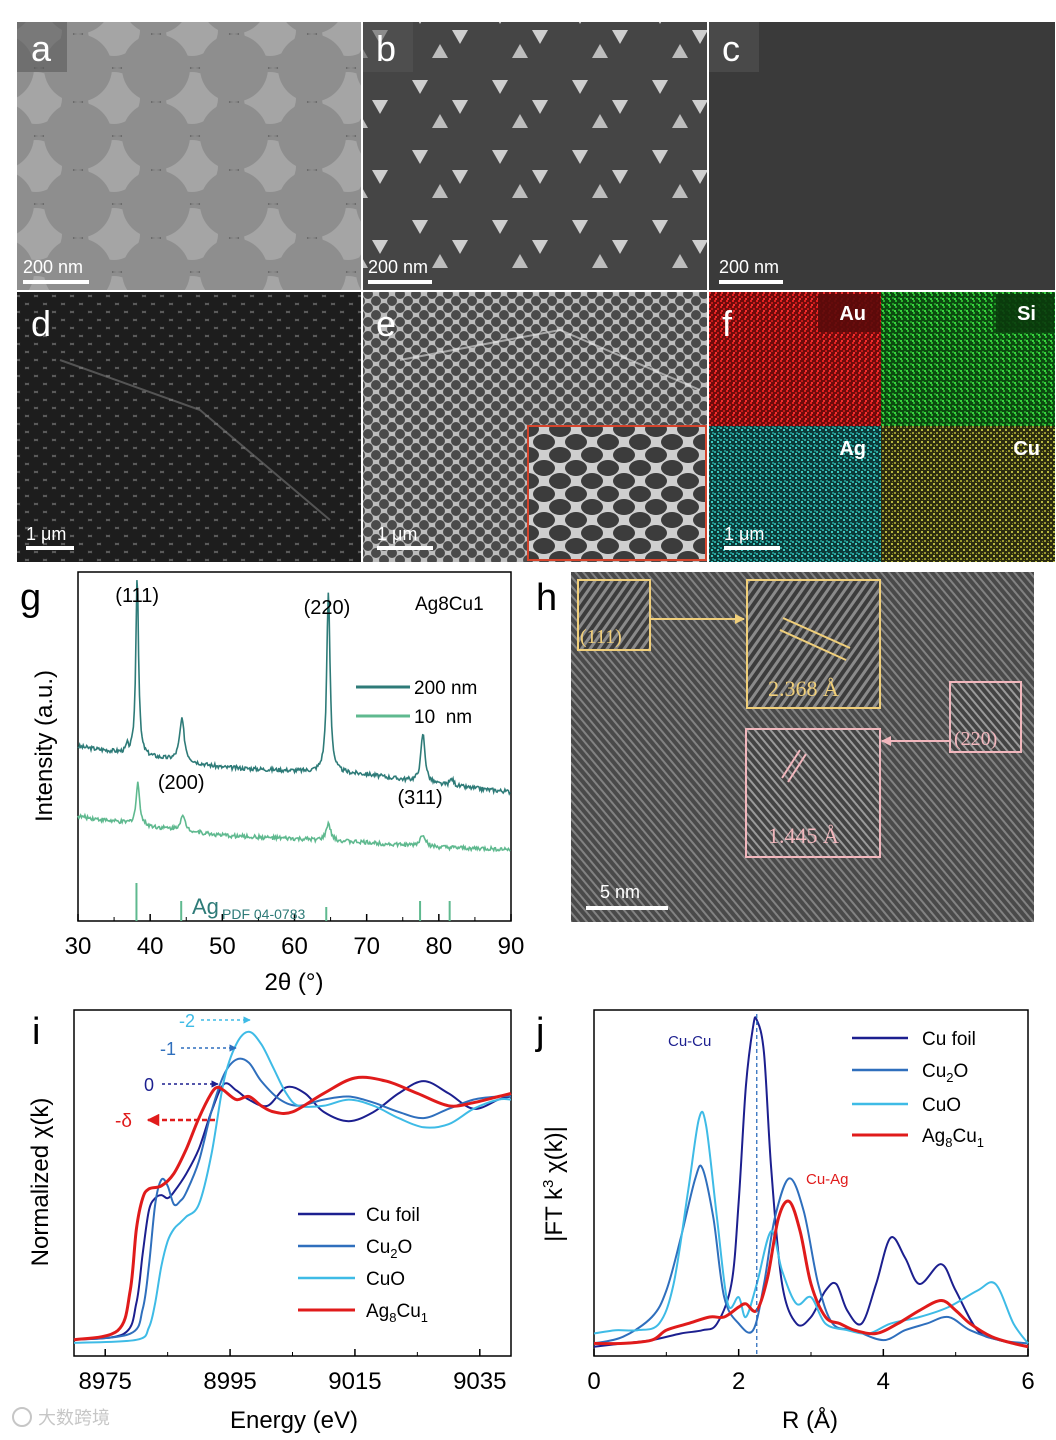 This screenshot has width=1056, height=1440. Describe the element at coordinates (400, 282) in the screenshot. I see `scale-bar-b` at that location.